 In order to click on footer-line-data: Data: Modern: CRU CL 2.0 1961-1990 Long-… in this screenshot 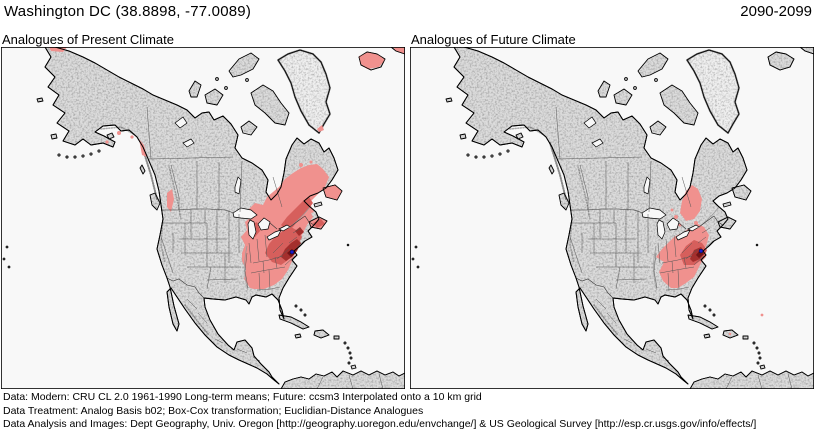, I will do `click(242, 397)`.